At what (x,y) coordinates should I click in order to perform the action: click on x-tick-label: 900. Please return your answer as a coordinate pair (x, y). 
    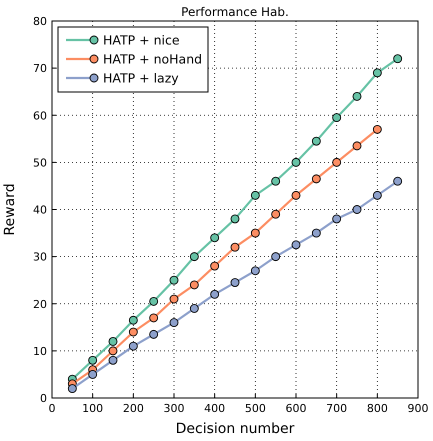
    Looking at the image, I should click on (418, 408).